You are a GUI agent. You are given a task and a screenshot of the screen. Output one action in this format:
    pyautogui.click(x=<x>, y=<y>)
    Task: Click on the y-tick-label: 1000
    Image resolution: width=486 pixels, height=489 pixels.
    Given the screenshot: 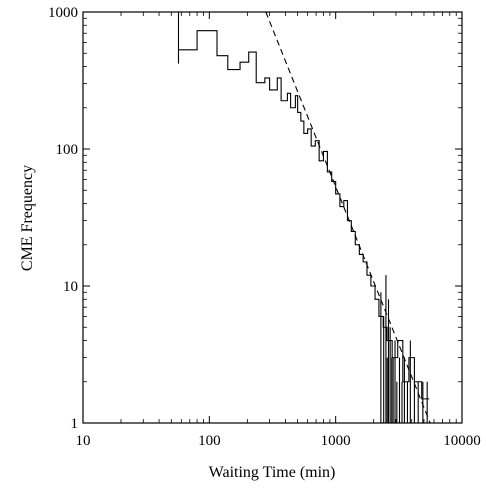 What is the action you would take?
    pyautogui.click(x=63, y=13)
    